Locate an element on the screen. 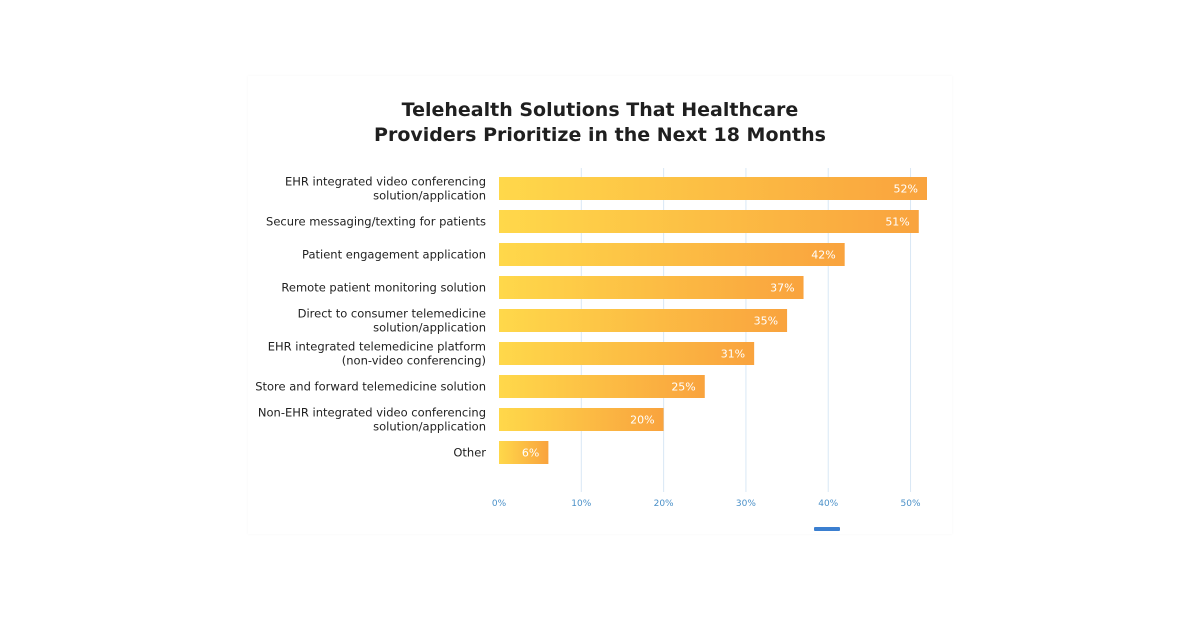 Image resolution: width=1200 pixels, height=630 pixels. bar-value-label-6: 25% is located at coordinates (683, 387).